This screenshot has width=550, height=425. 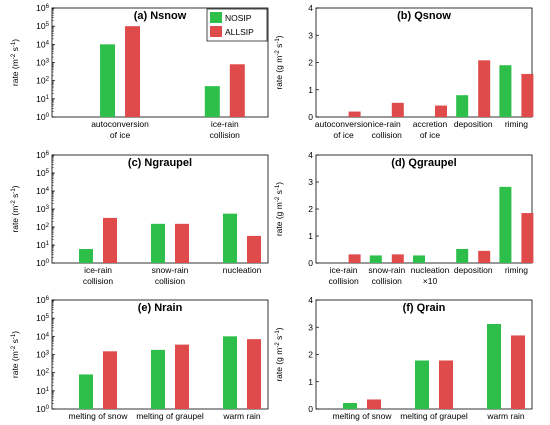 What do you see at coordinates (42, 44) in the screenshot?
I see `y-tick-label: 10⁴` at bounding box center [42, 44].